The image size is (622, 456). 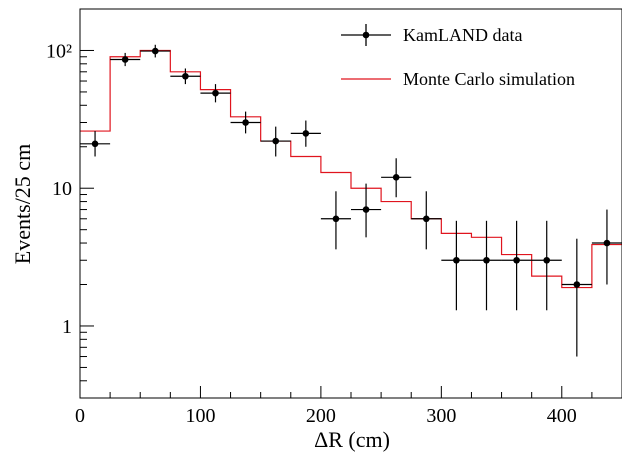 I want to click on y-tick-label: 10, so click(x=62, y=189).